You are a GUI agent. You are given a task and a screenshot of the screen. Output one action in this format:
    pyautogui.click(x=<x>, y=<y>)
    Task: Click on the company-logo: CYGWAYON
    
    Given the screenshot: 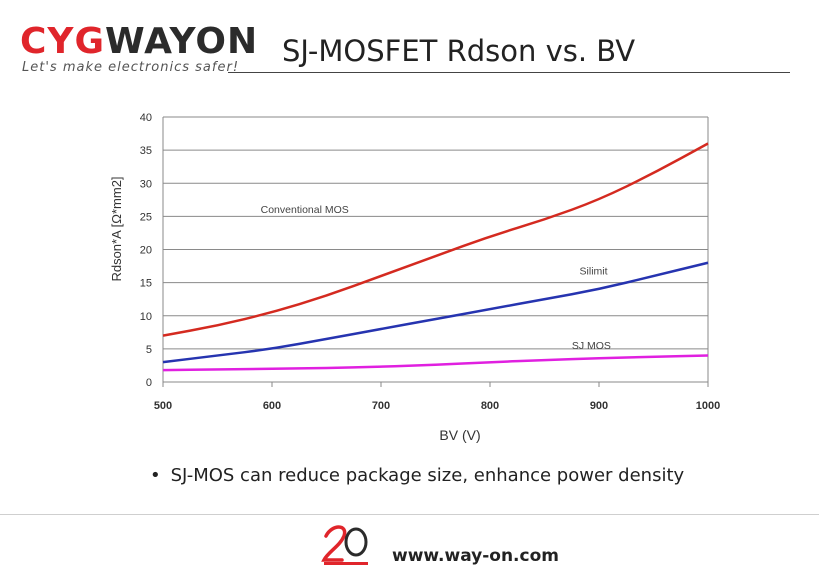 What is the action you would take?
    pyautogui.click(x=139, y=42)
    